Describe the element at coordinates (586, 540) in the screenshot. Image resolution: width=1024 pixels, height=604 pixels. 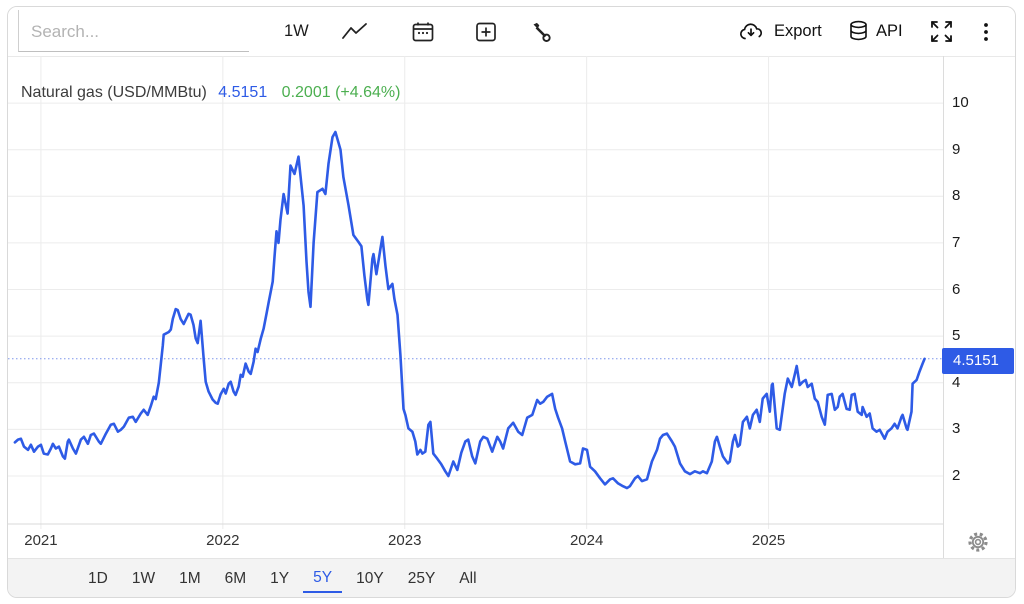
I see `x-tick-label: 2024` at that location.